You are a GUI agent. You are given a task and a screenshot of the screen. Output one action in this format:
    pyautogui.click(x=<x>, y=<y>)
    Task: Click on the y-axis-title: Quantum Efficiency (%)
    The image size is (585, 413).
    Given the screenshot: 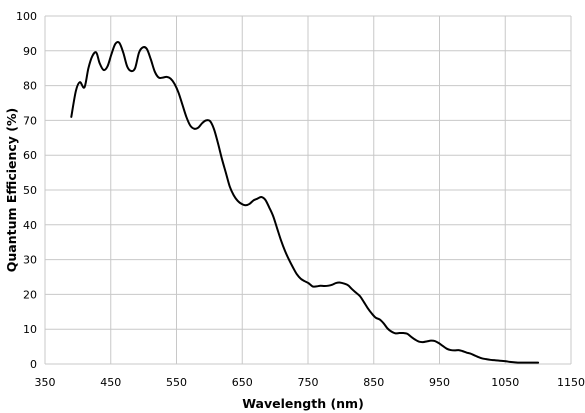 What is the action you would take?
    pyautogui.click(x=11, y=190)
    